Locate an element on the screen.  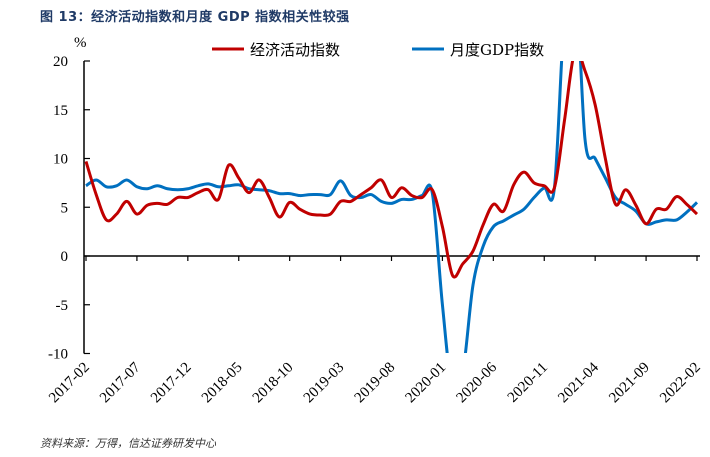
y-tick-label: 10 is located at coordinates (60, 160).